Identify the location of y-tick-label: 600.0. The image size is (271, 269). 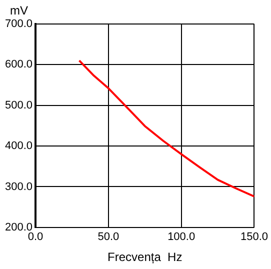
(18, 64).